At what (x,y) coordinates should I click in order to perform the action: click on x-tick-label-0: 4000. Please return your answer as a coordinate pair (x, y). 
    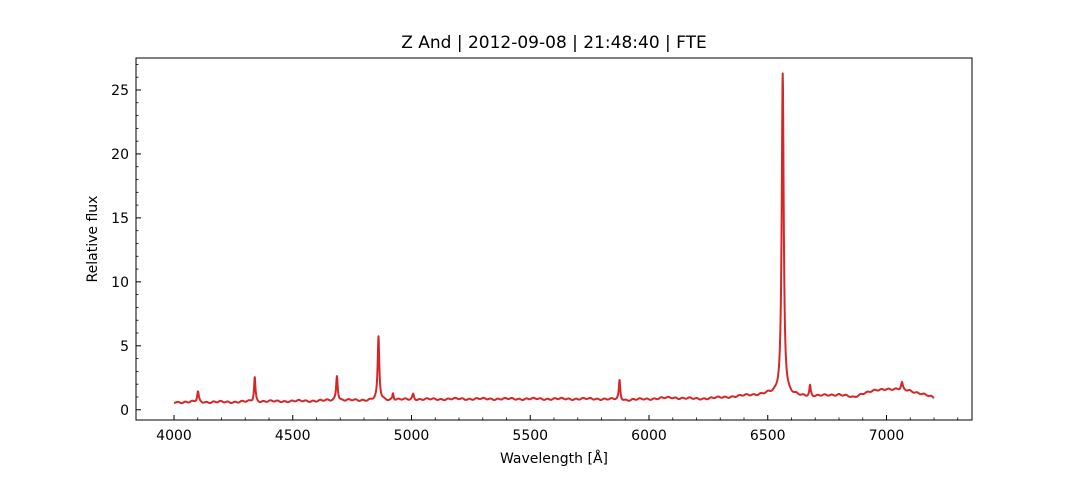
    Looking at the image, I should click on (174, 436).